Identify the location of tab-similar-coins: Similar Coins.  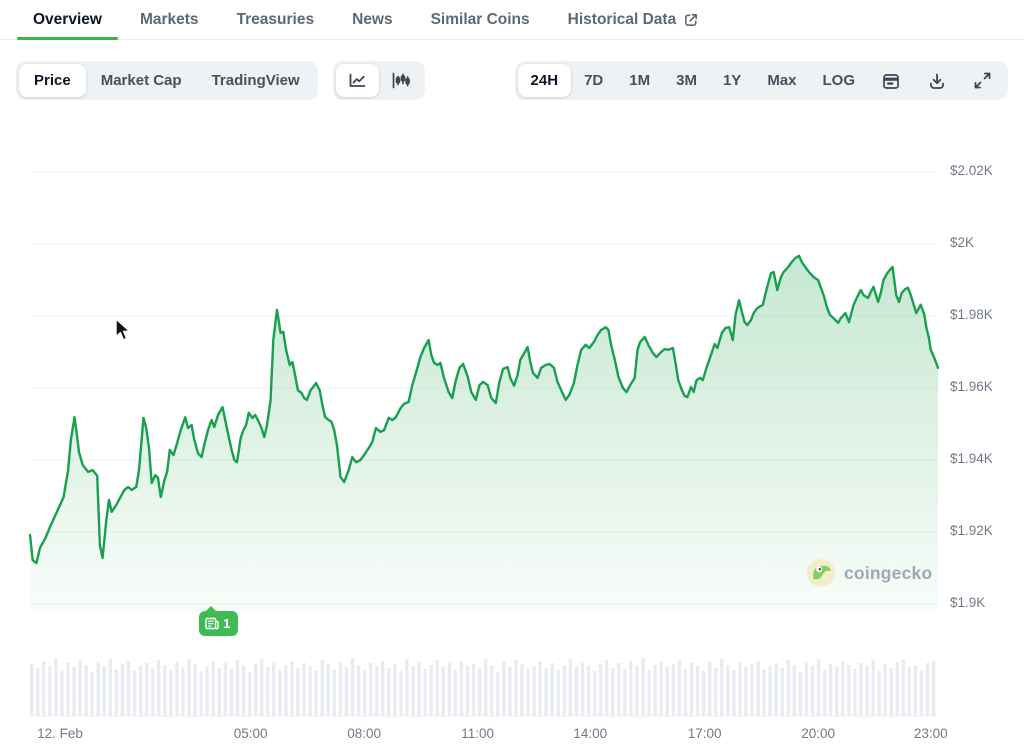
(480, 19).